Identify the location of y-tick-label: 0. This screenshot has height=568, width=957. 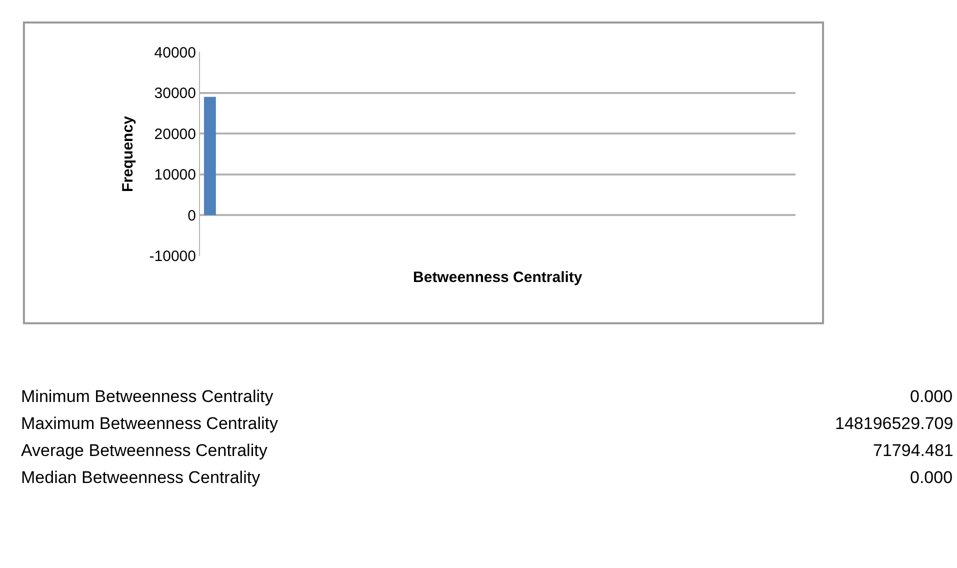
(192, 215).